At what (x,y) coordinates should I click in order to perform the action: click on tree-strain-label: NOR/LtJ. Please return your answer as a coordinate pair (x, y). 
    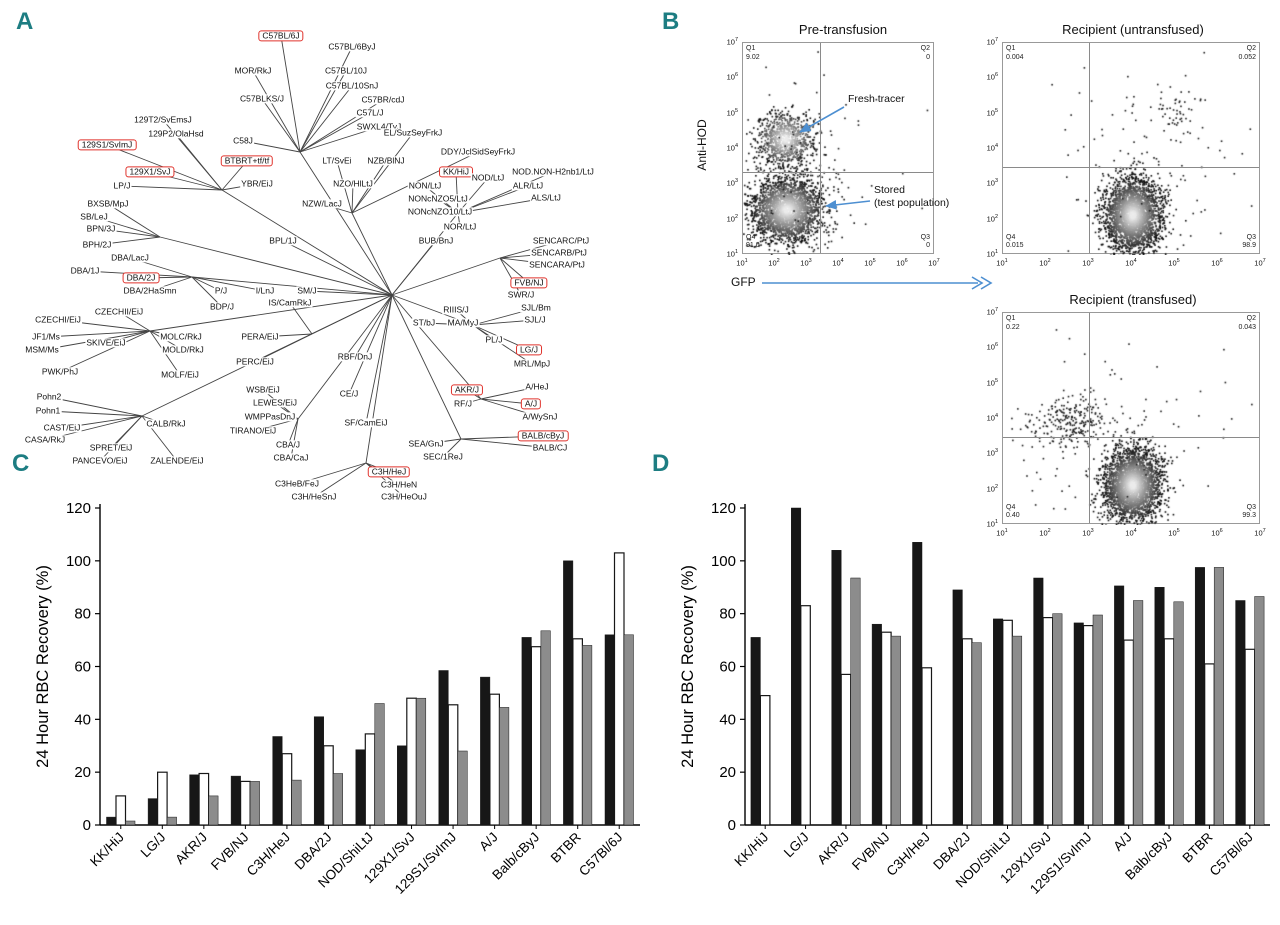
    Looking at the image, I should click on (460, 226).